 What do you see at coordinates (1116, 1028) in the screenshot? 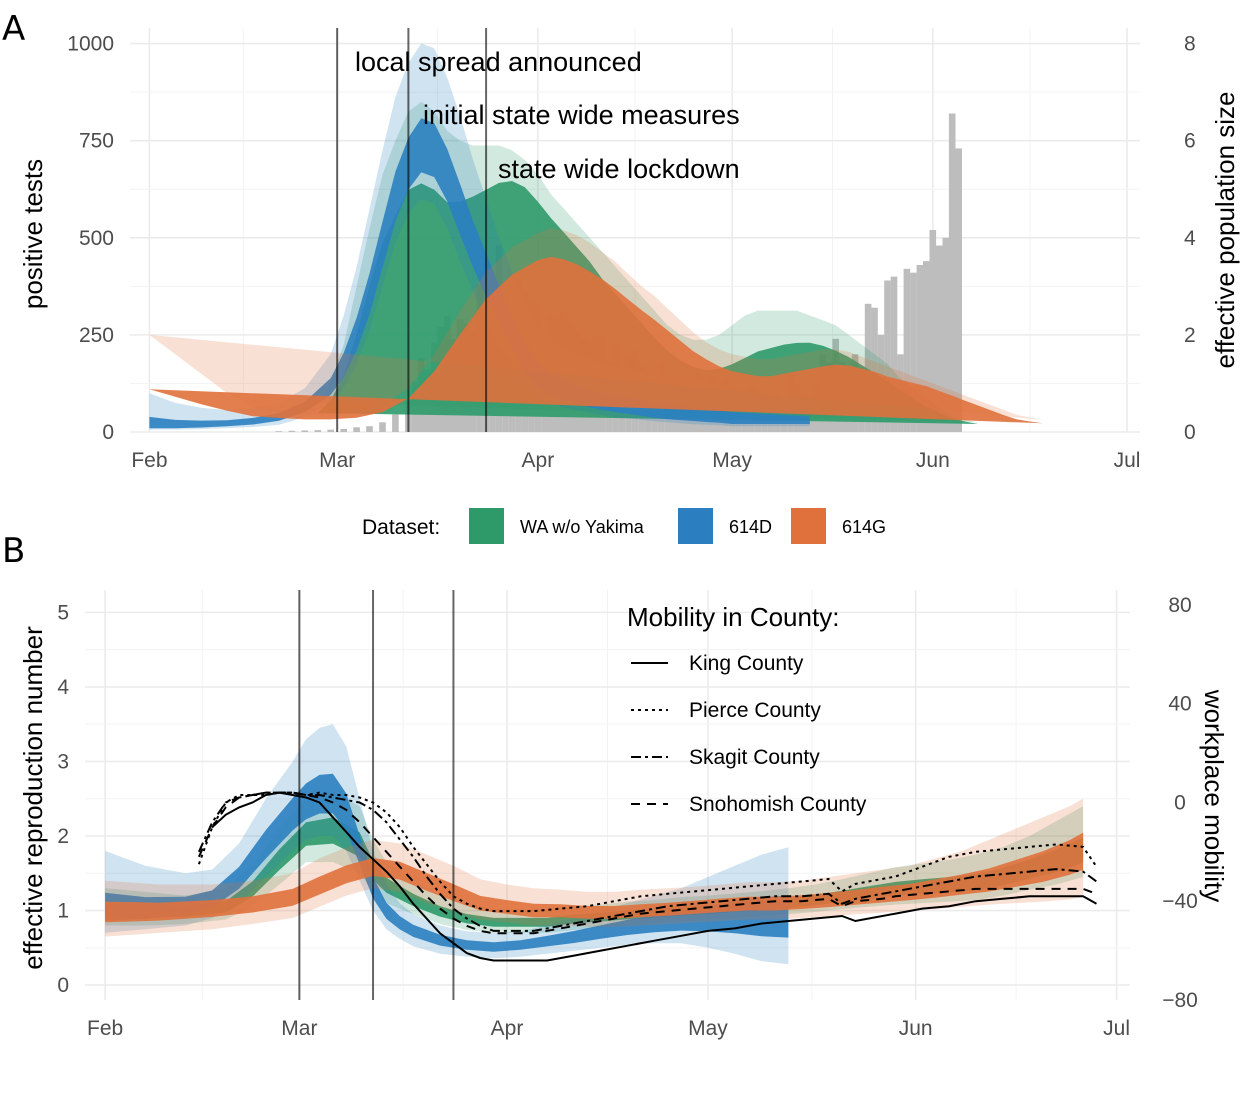
I see `panel-b-x-tick: Jul` at bounding box center [1116, 1028].